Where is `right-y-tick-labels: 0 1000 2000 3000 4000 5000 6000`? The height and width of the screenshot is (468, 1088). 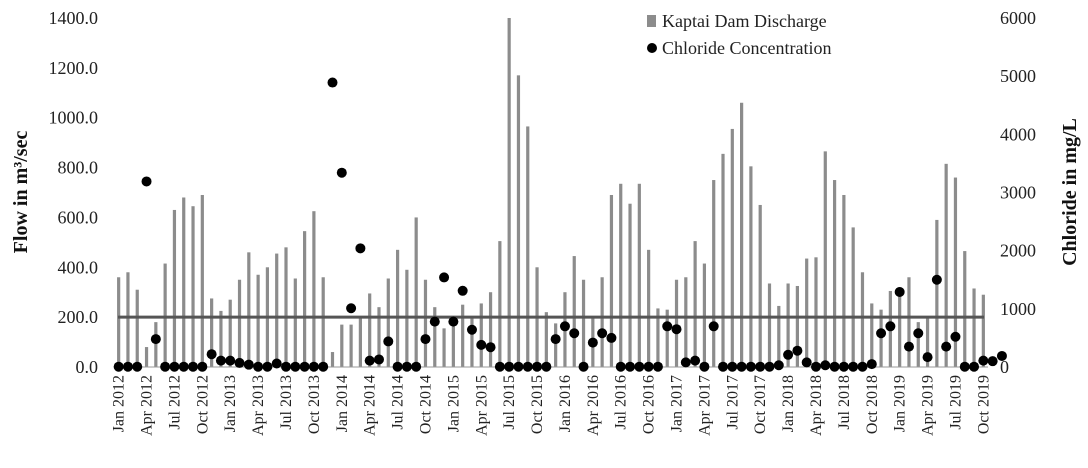
right-y-tick-labels: 0 1000 2000 3000 4000 5000 6000 is located at coordinates (1018, 192).